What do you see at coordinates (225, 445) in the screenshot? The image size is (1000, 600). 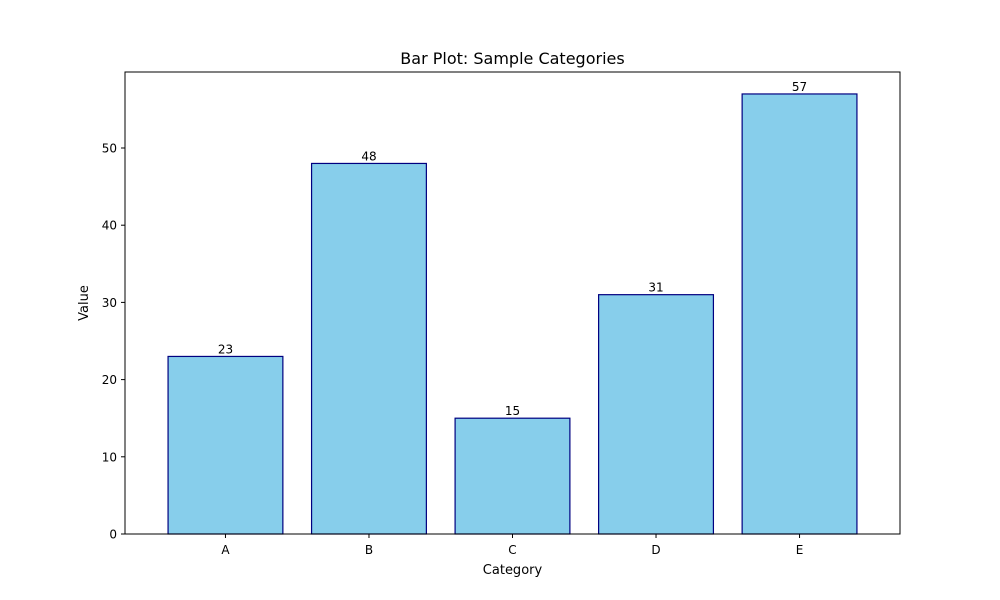 I see `bar-A` at bounding box center [225, 445].